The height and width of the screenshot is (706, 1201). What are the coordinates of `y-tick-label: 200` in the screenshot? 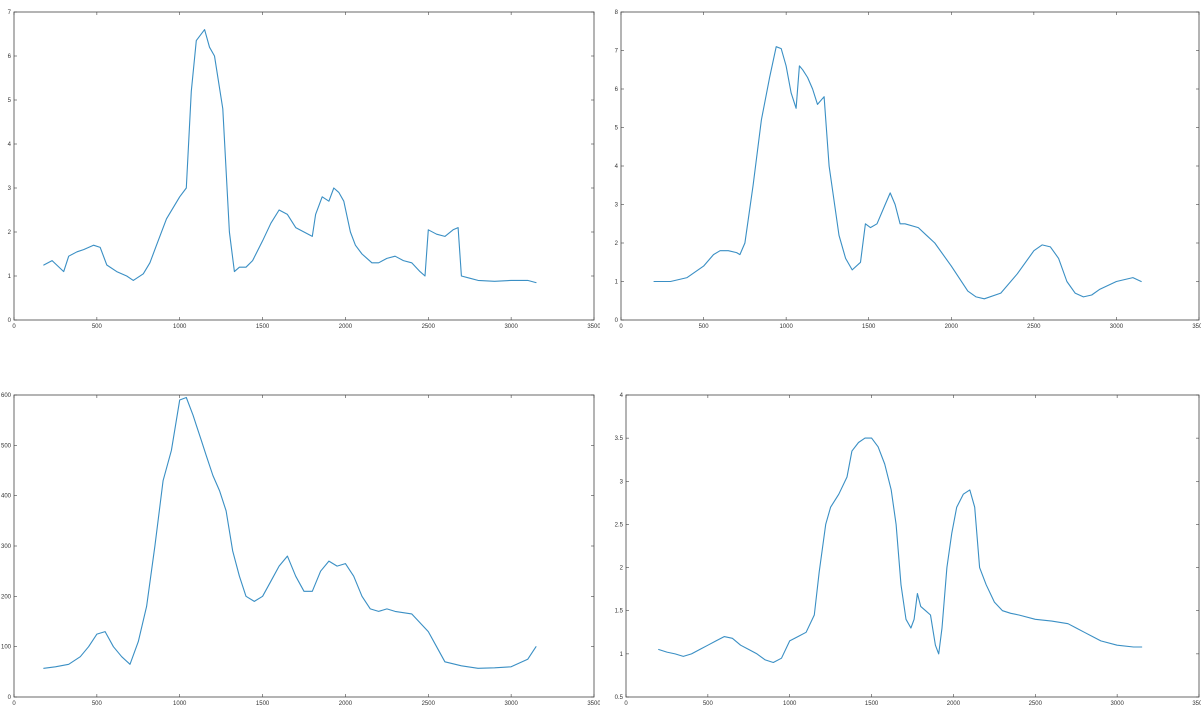 It's located at (6, 597).